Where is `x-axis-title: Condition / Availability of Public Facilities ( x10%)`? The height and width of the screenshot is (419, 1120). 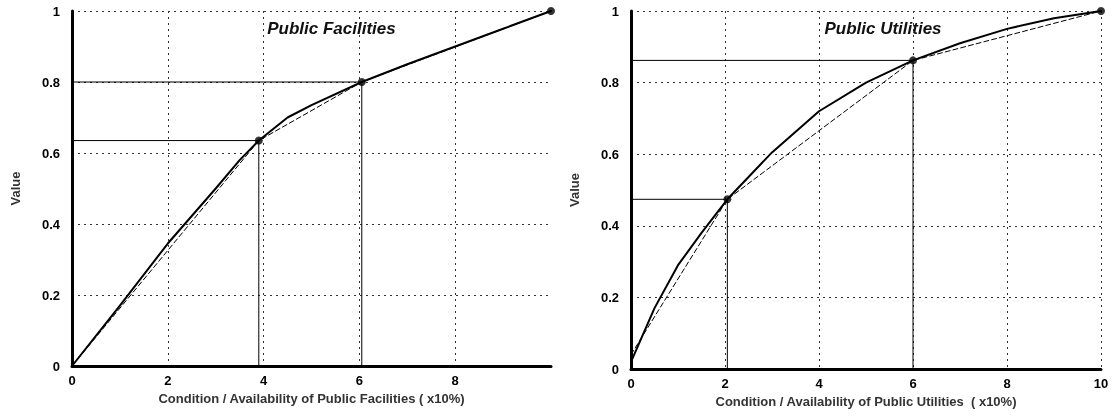 x-axis-title: Condition / Availability of Public Facilities ( x10%) is located at coordinates (311, 398).